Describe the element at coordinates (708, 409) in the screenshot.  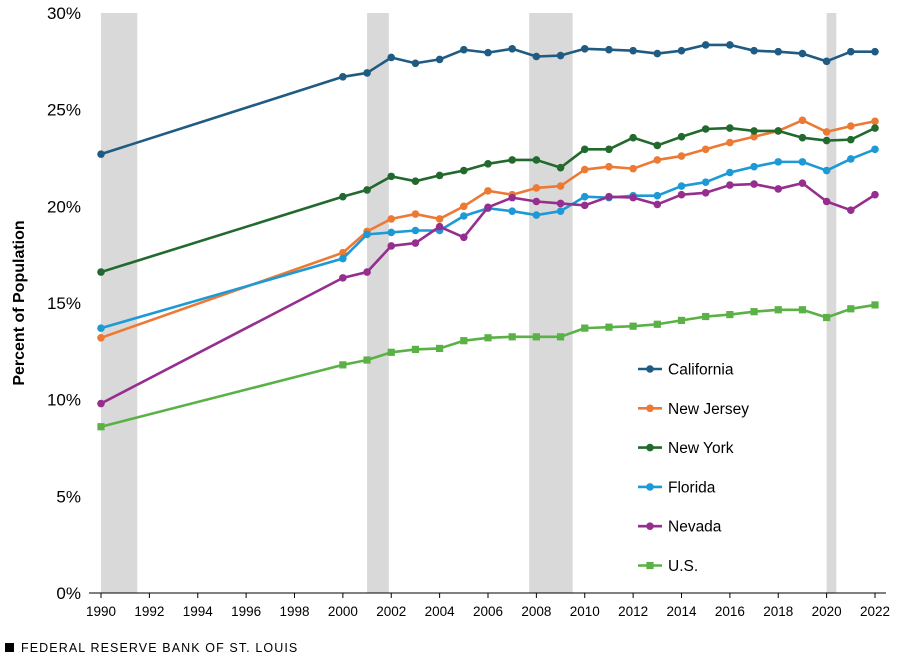
I see `legend-label: New Jersey` at that location.